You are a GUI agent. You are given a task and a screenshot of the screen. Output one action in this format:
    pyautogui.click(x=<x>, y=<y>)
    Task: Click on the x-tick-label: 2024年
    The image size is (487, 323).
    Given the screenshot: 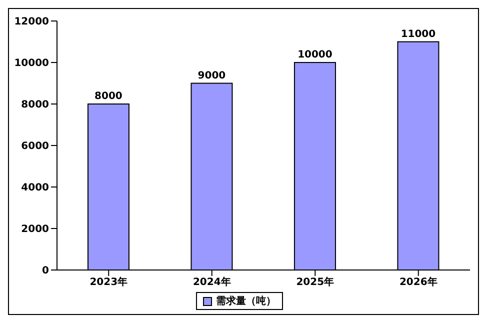 What is the action you would take?
    pyautogui.click(x=211, y=282)
    